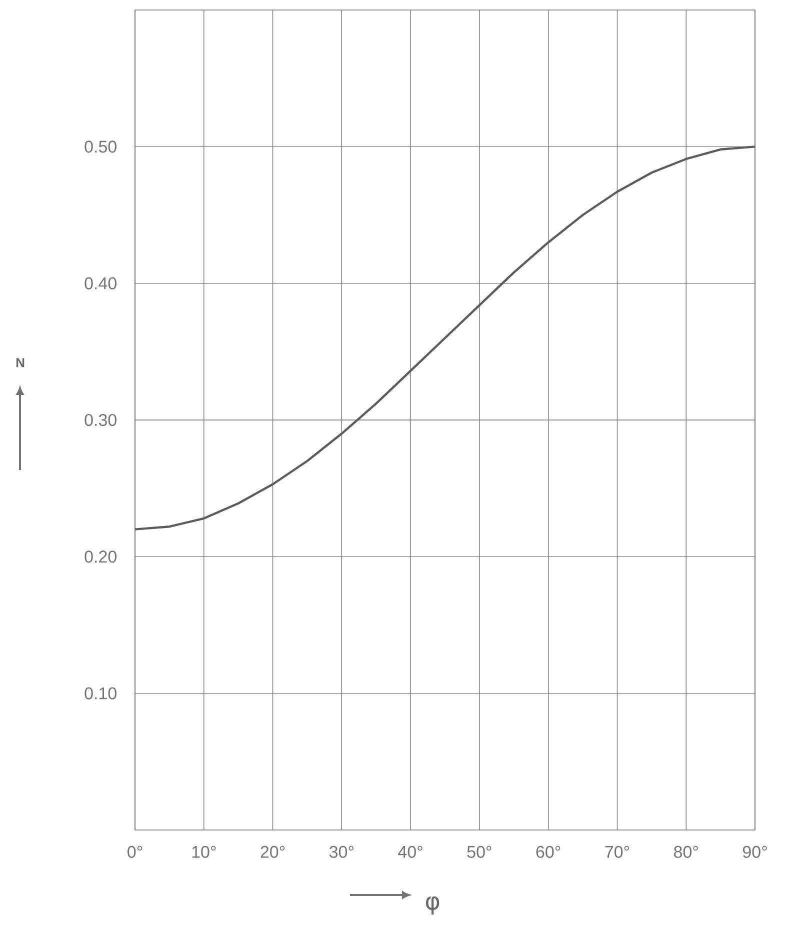 The image size is (785, 925). Describe the element at coordinates (100, 556) in the screenshot. I see `y-tick-label: 0.20` at that location.